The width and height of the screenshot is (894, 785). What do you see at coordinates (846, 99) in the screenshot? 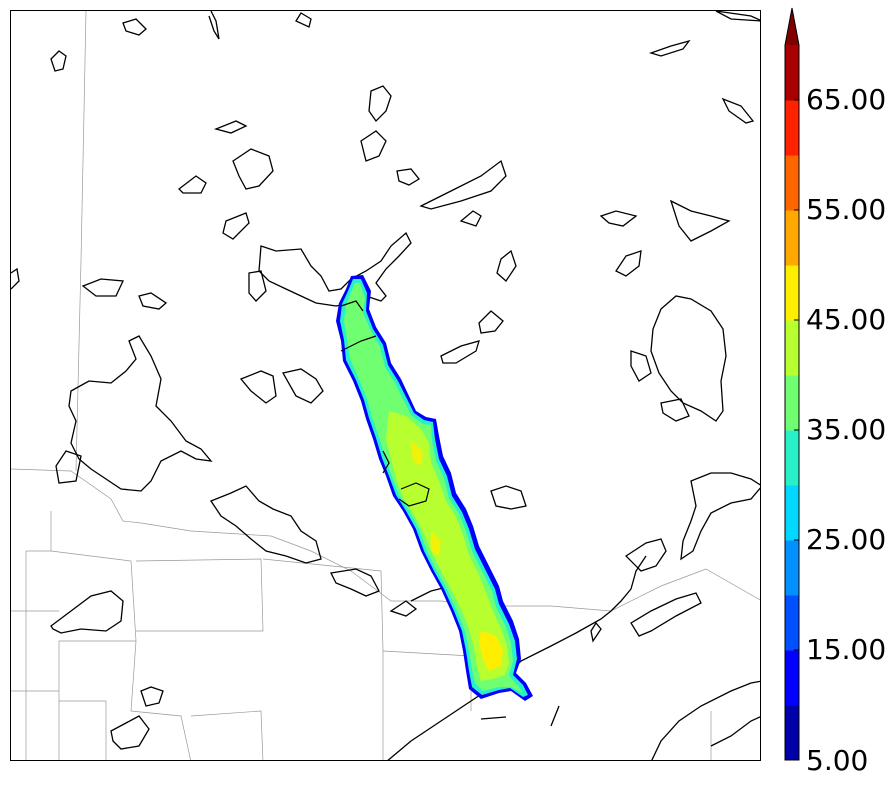
I see `colorbar-label-65: 65.00` at bounding box center [846, 99].